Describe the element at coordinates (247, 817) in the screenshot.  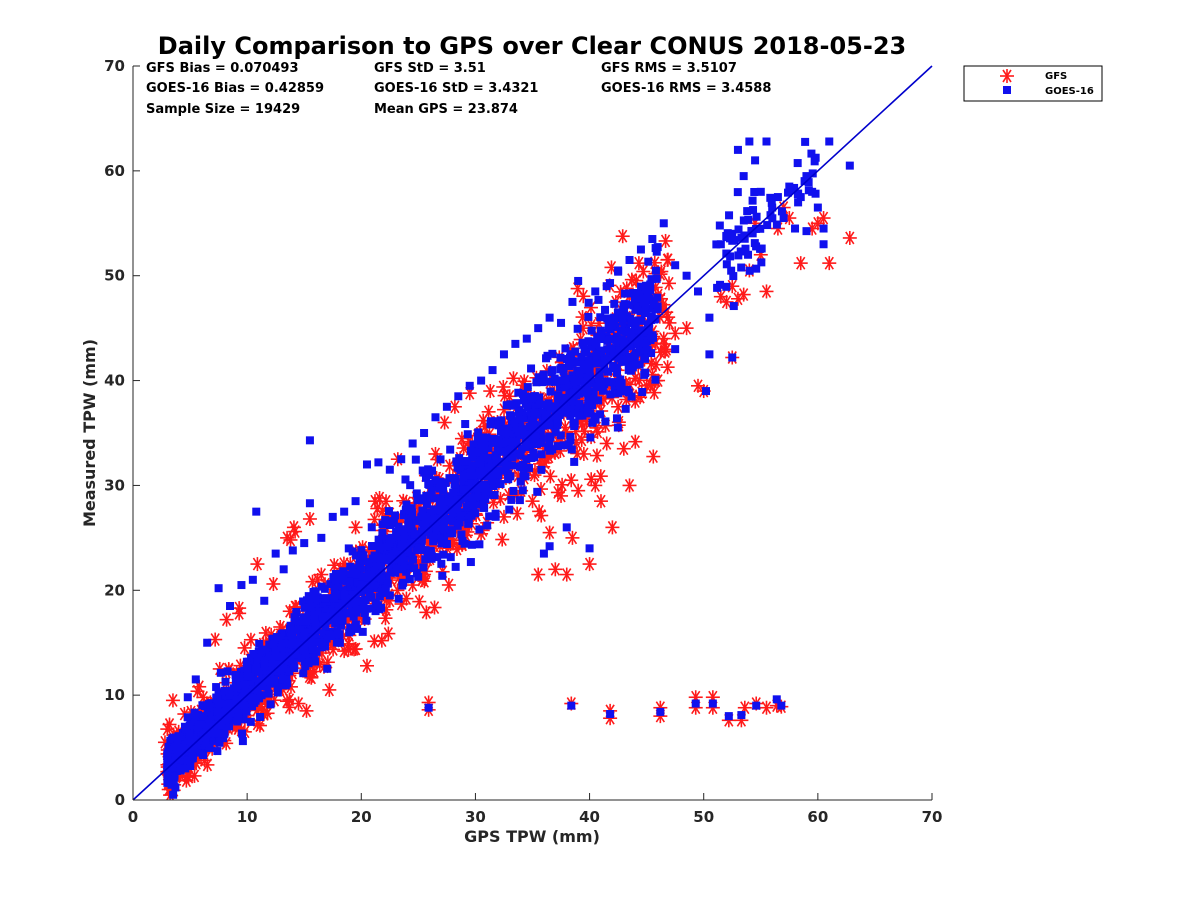
I see `x-tick-label: 10` at that location.